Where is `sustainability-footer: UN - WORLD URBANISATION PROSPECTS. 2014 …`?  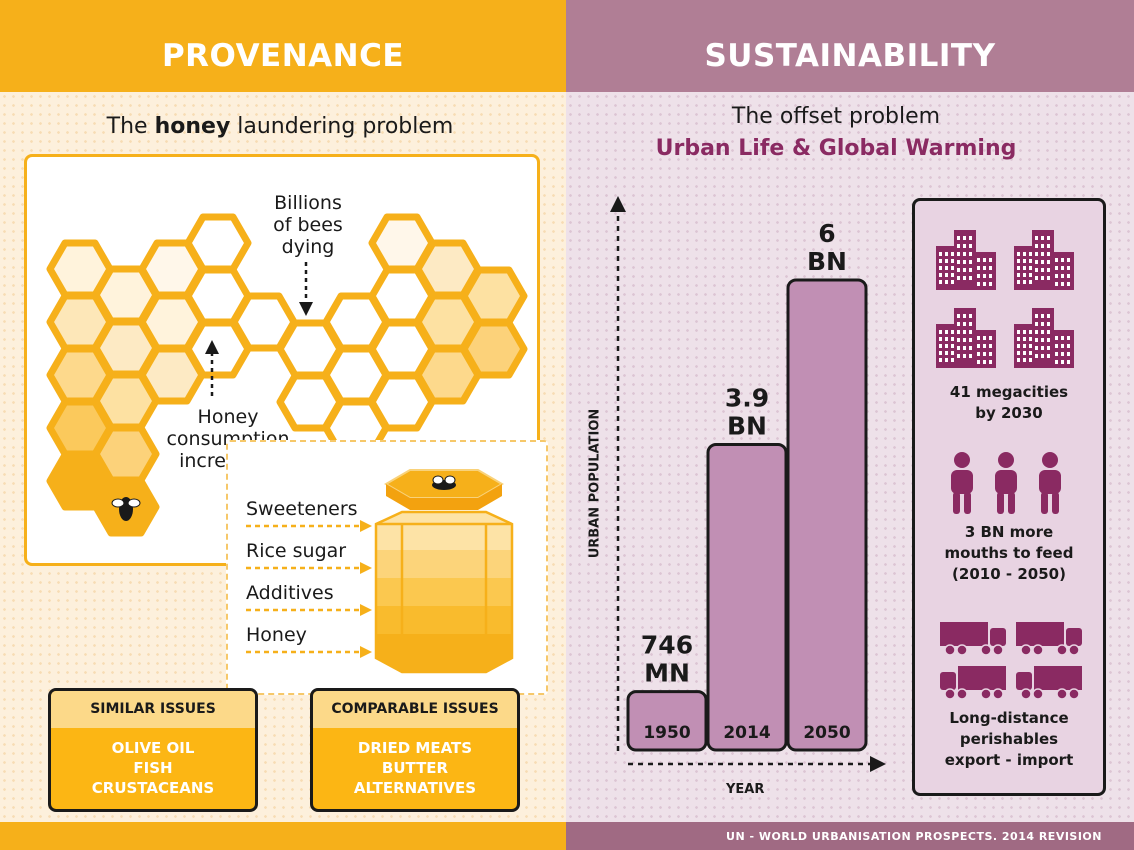 sustainability-footer: UN - WORLD URBANISATION PROSPECTS. 2014 … is located at coordinates (850, 836).